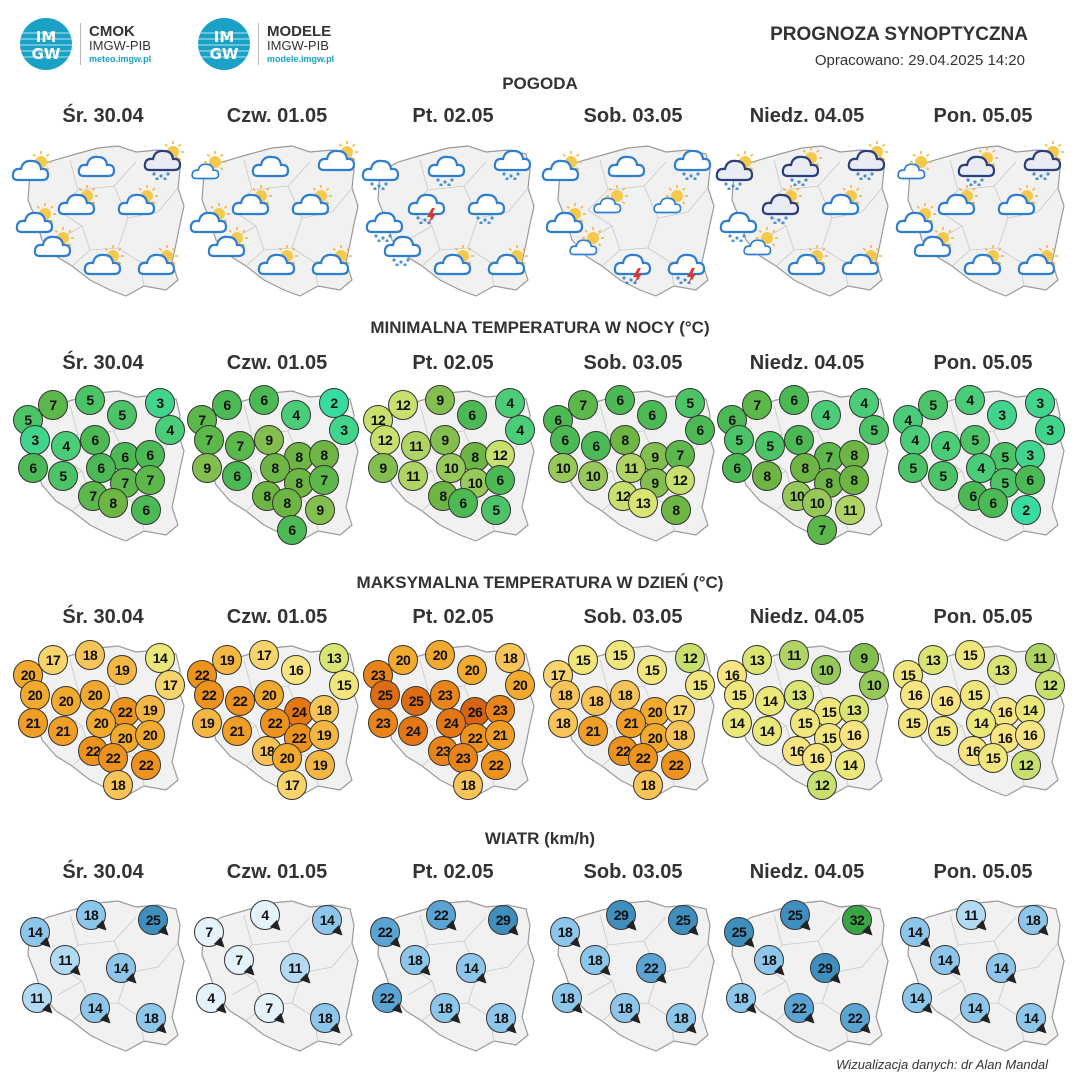 Image resolution: width=1080 pixels, height=1080 pixels. What do you see at coordinates (85, 44) in the screenshot?
I see `cmok-logo: IM GW CMOK IMGW-PIB meteo.imgw.pl` at bounding box center [85, 44].